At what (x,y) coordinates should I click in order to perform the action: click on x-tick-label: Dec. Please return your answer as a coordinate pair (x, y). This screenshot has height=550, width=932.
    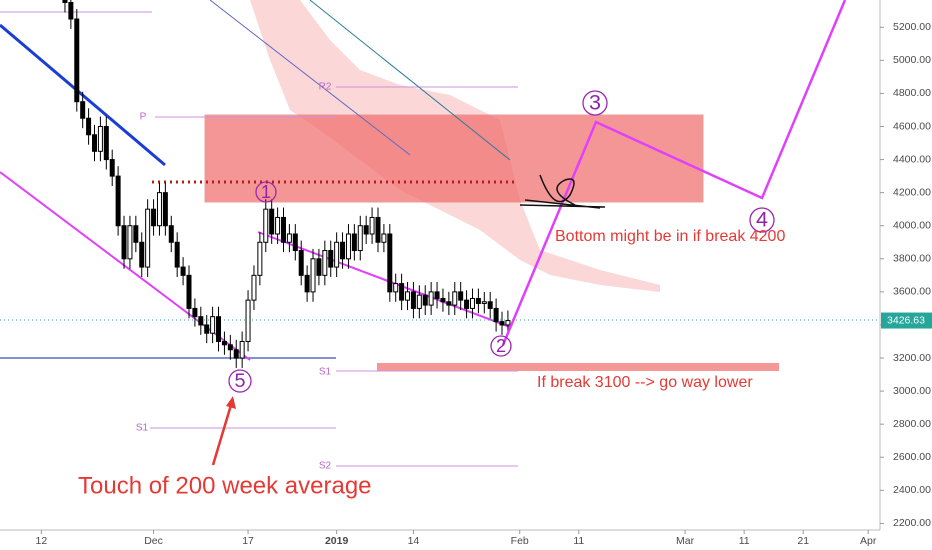
    Looking at the image, I should click on (153, 541).